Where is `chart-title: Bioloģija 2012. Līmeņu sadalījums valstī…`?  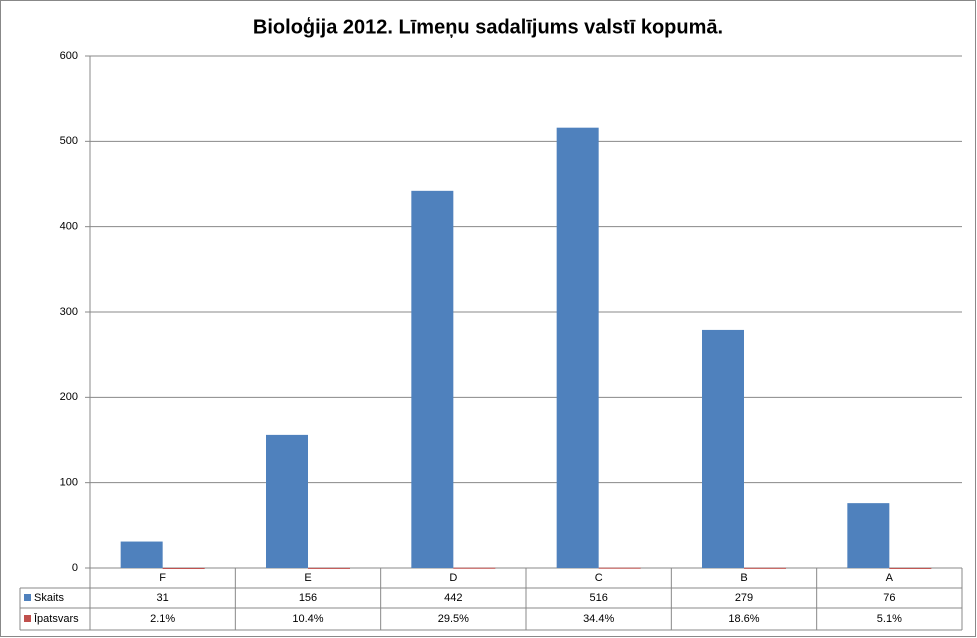
chart-title: Bioloģija 2012. Līmeņu sadalījums valstī… is located at coordinates (488, 27).